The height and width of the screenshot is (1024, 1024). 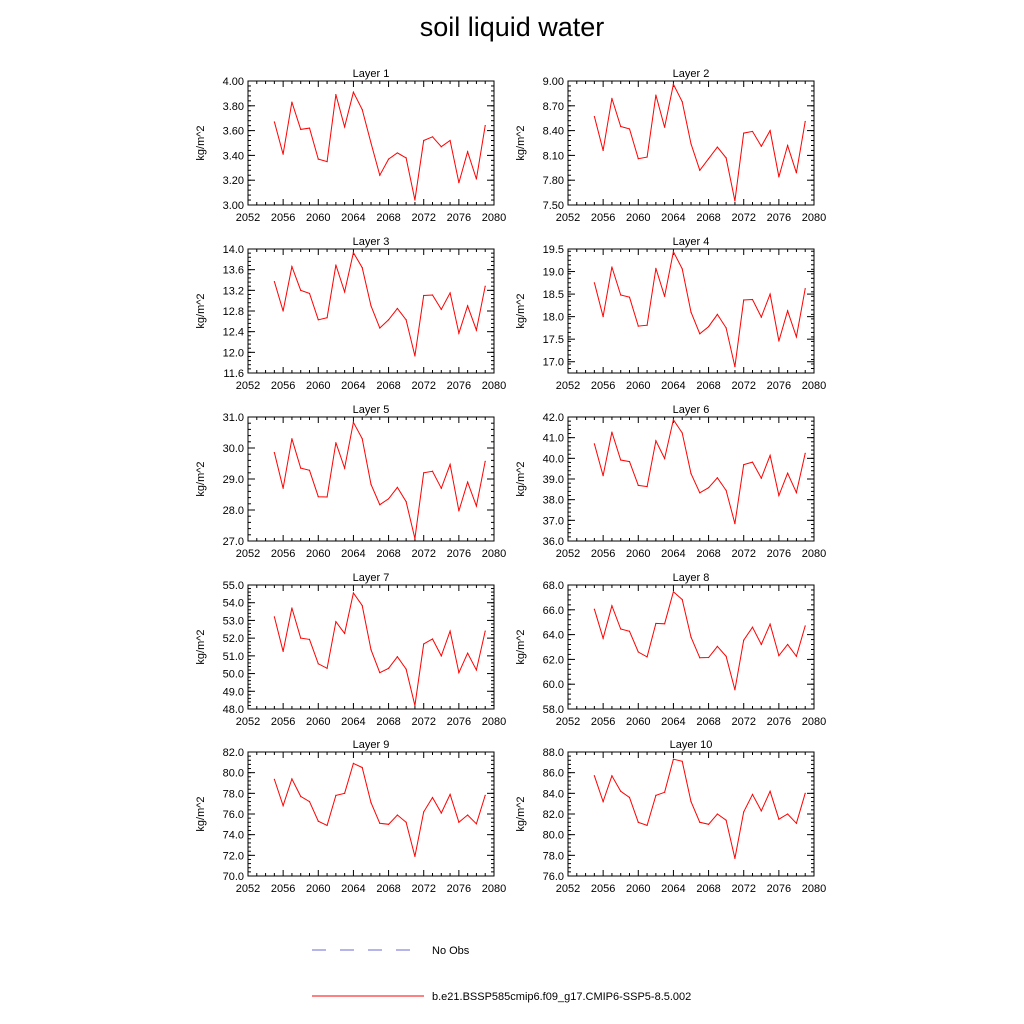 I want to click on x-tick-label: 2072, so click(x=743, y=554).